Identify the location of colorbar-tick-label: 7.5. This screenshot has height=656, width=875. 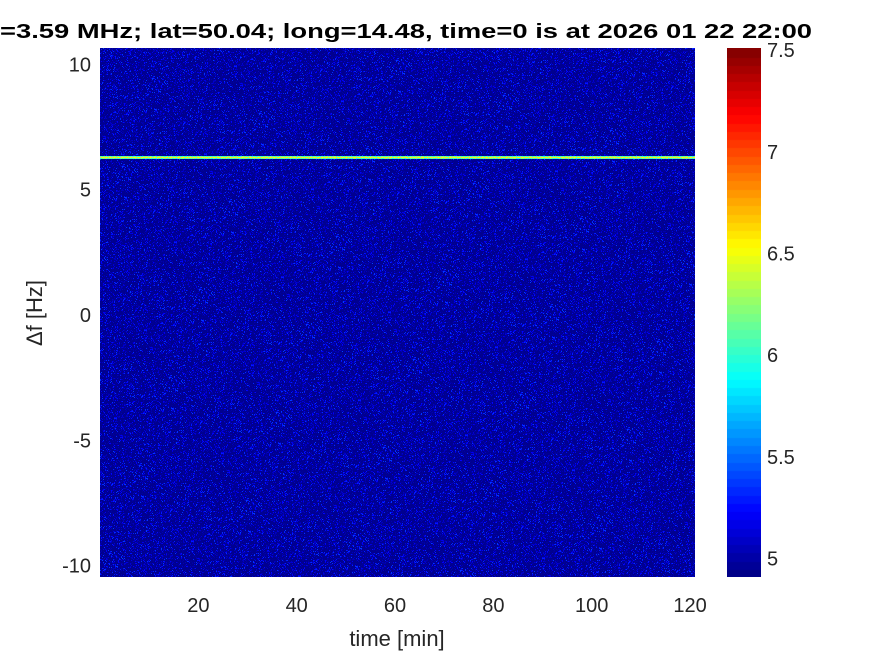
(781, 51).